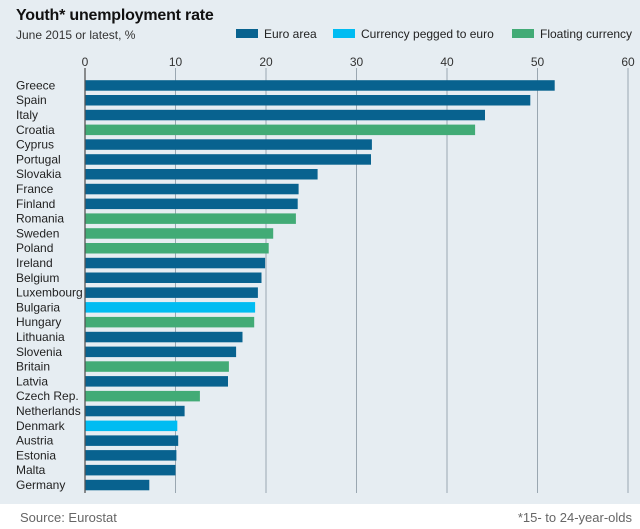 The height and width of the screenshot is (529, 640). Describe the element at coordinates (586, 34) in the screenshot. I see `legend-label-floating: Floating currency` at that location.